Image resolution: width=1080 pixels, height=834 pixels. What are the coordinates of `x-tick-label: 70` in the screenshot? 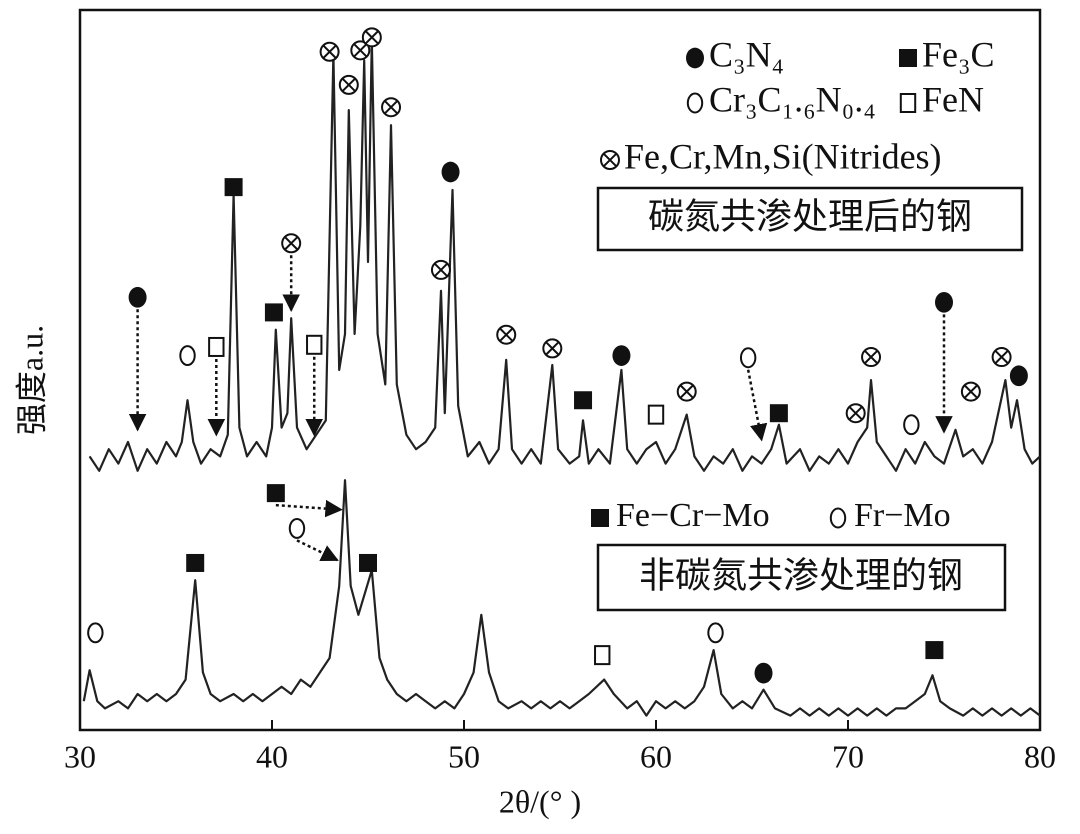 It's located at (848, 756).